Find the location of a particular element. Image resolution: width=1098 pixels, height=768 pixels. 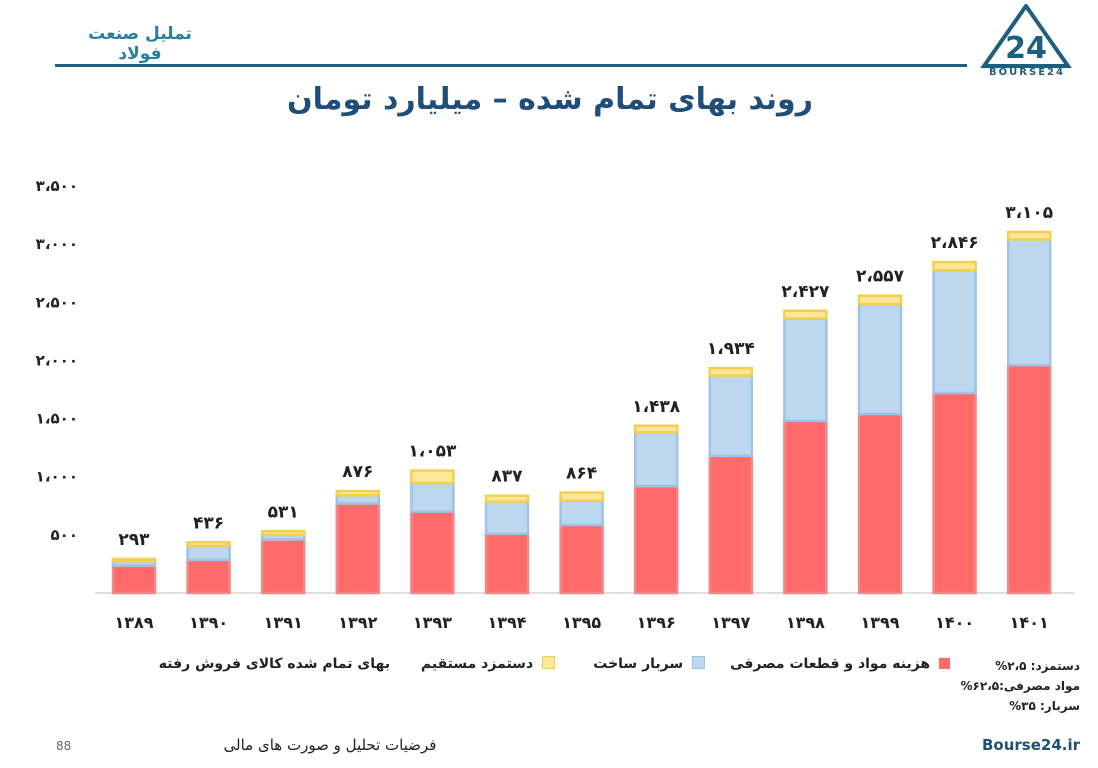

bar-total-label: ۵۳۱ is located at coordinates (283, 512).